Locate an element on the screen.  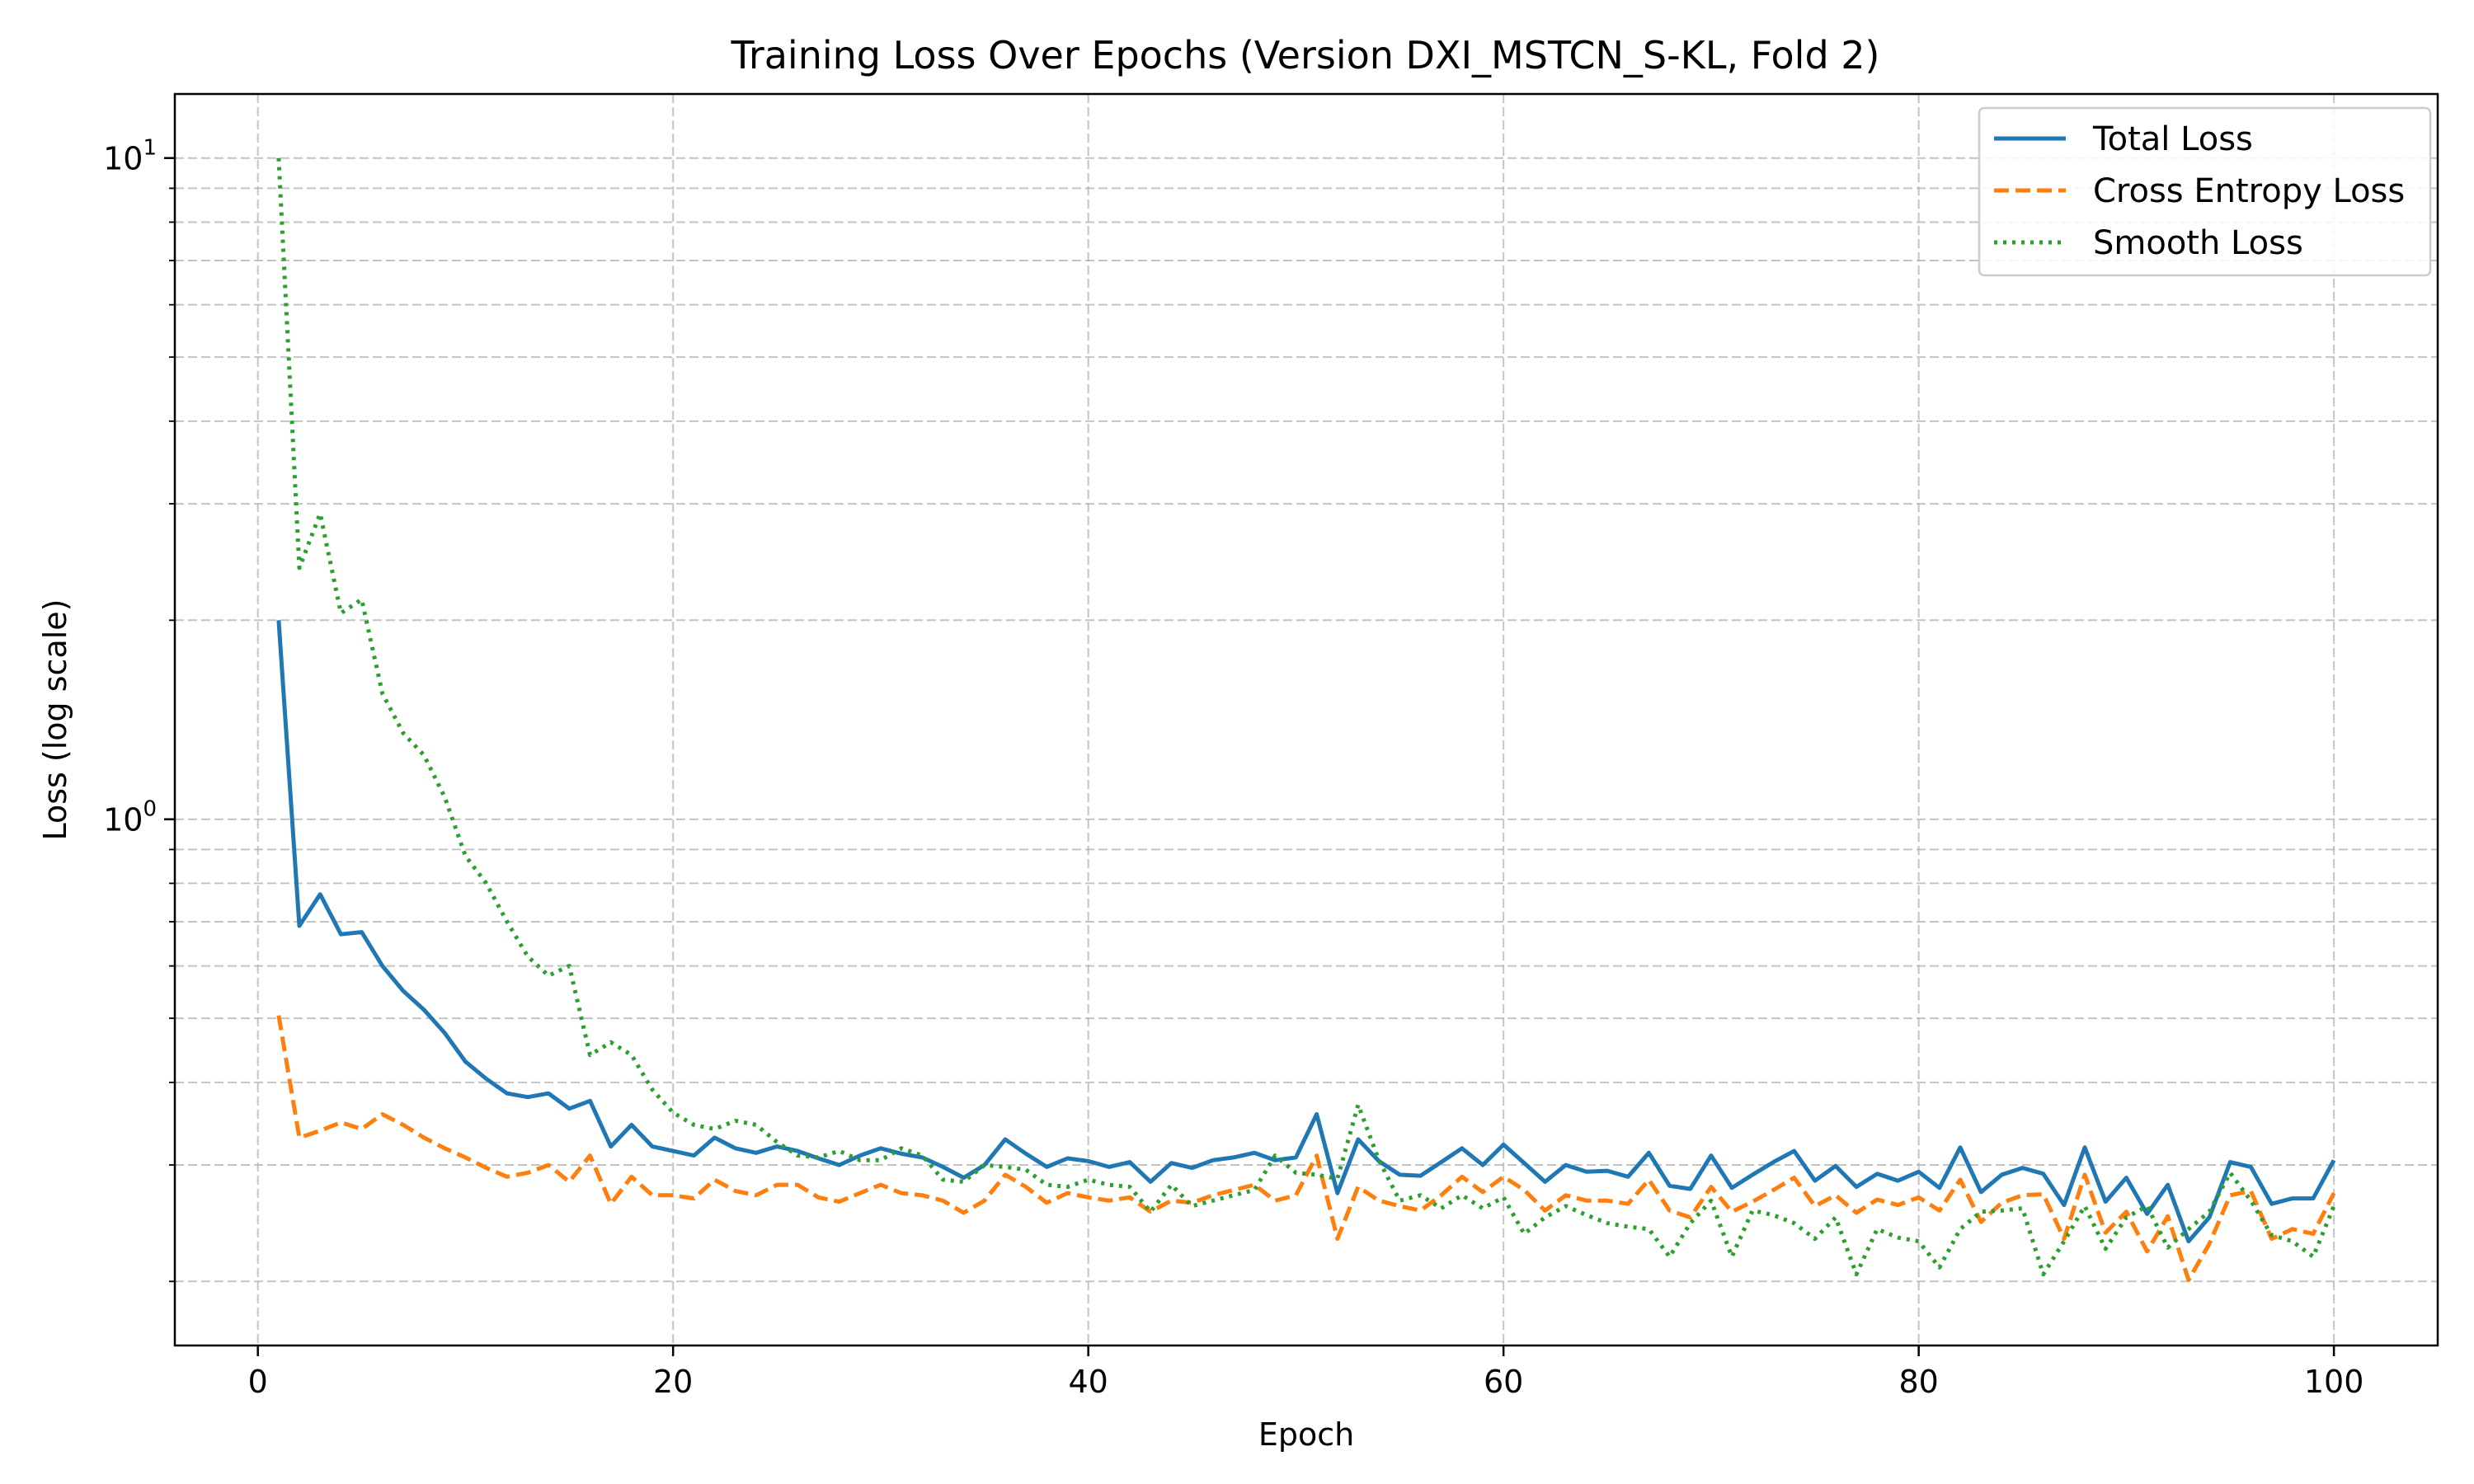
y-axis: 10¹ 10⁰ is located at coordinates (139, 709).